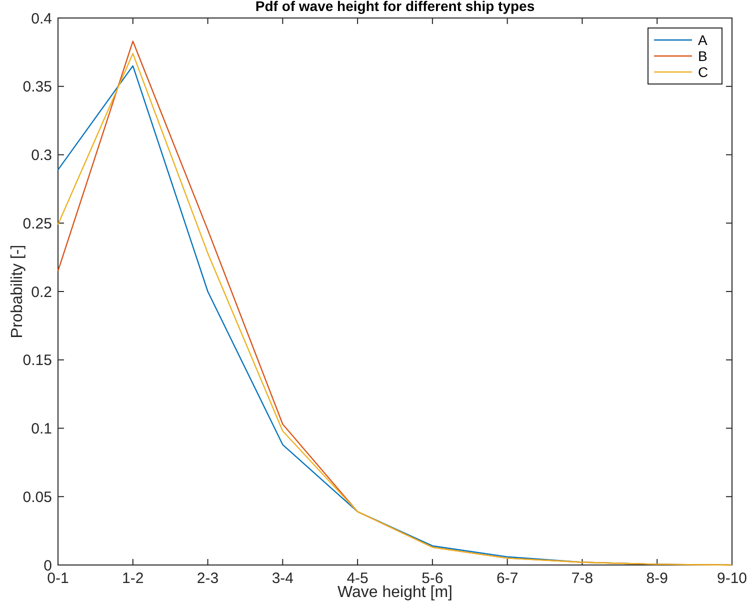 The image size is (754, 609). Describe the element at coordinates (133, 578) in the screenshot. I see `x-tick-label: 1-2` at that location.